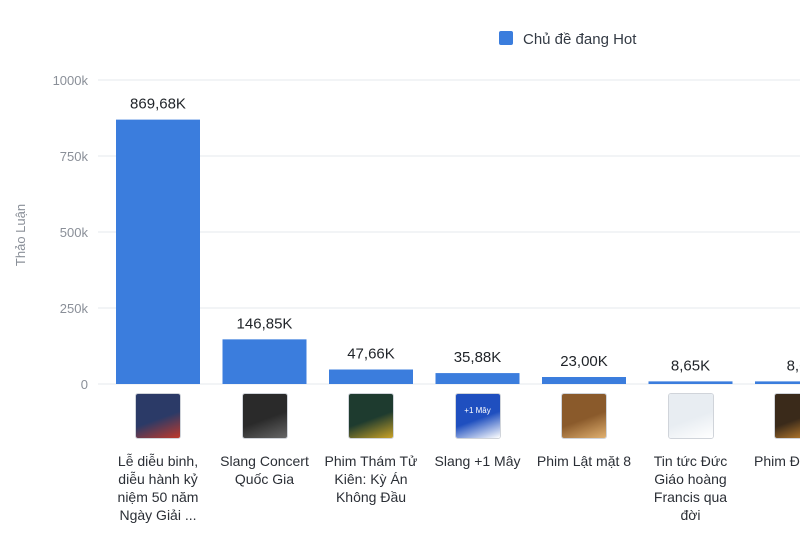  What do you see at coordinates (71, 80) in the screenshot?
I see `y-tick-label: 1000k` at bounding box center [71, 80].